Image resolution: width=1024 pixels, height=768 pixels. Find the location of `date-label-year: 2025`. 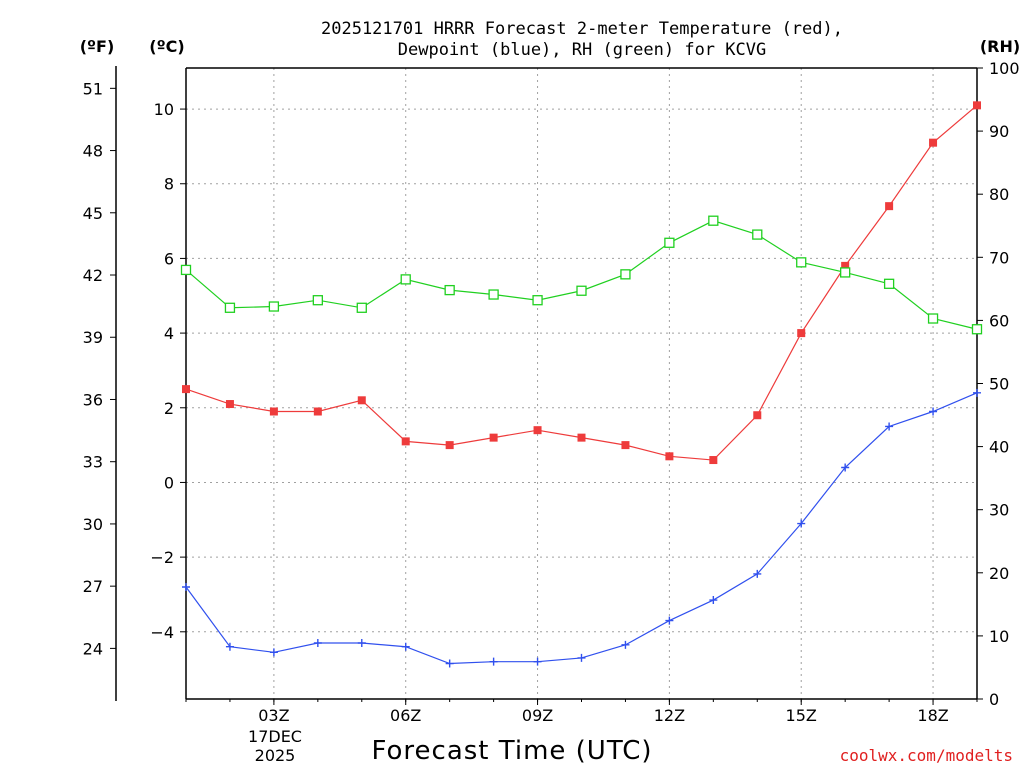

date-label-year: 2025 is located at coordinates (275, 755).